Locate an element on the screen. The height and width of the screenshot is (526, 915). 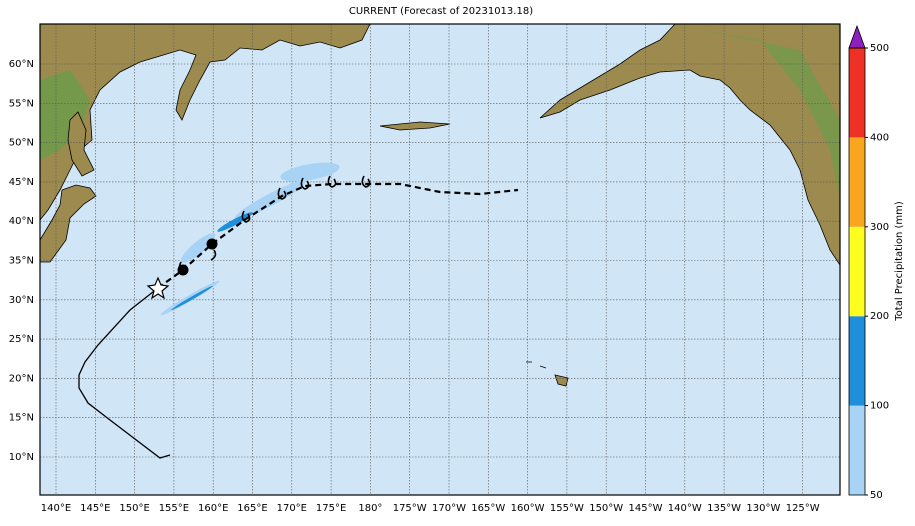
lon-label: 150°W is located at coordinates (606, 508).